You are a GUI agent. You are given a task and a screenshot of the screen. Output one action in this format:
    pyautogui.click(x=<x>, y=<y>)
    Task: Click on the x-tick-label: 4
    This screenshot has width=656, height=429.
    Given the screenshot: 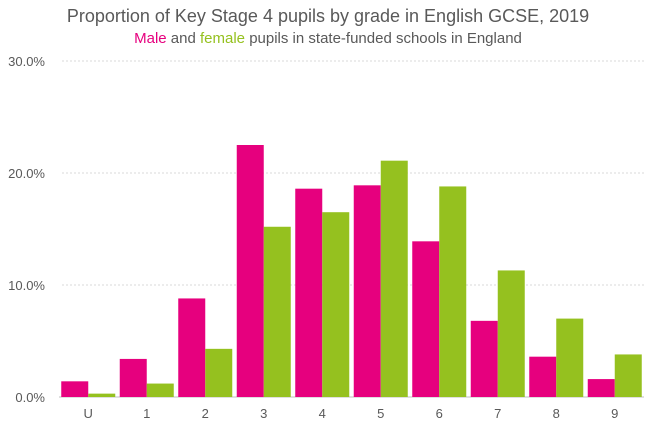 What is the action you would take?
    pyautogui.click(x=322, y=413)
    